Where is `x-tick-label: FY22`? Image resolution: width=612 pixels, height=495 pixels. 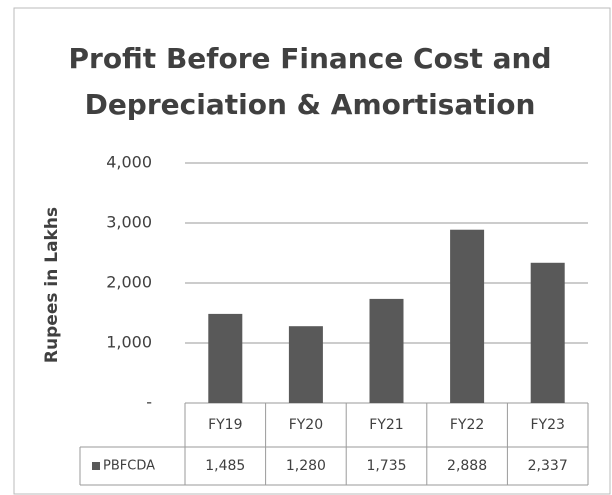
x-tick-label: FY22 is located at coordinates (467, 425).